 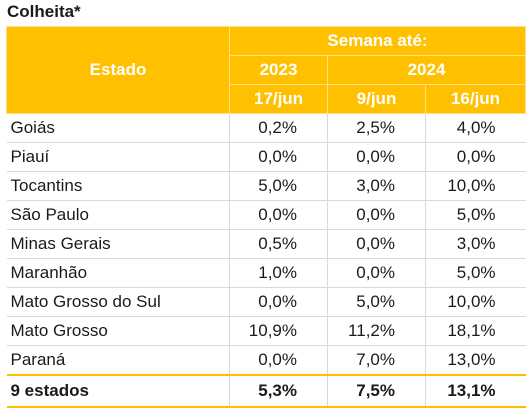 What do you see at coordinates (118, 157) in the screenshot?
I see `state-name: Piauí` at bounding box center [118, 157].